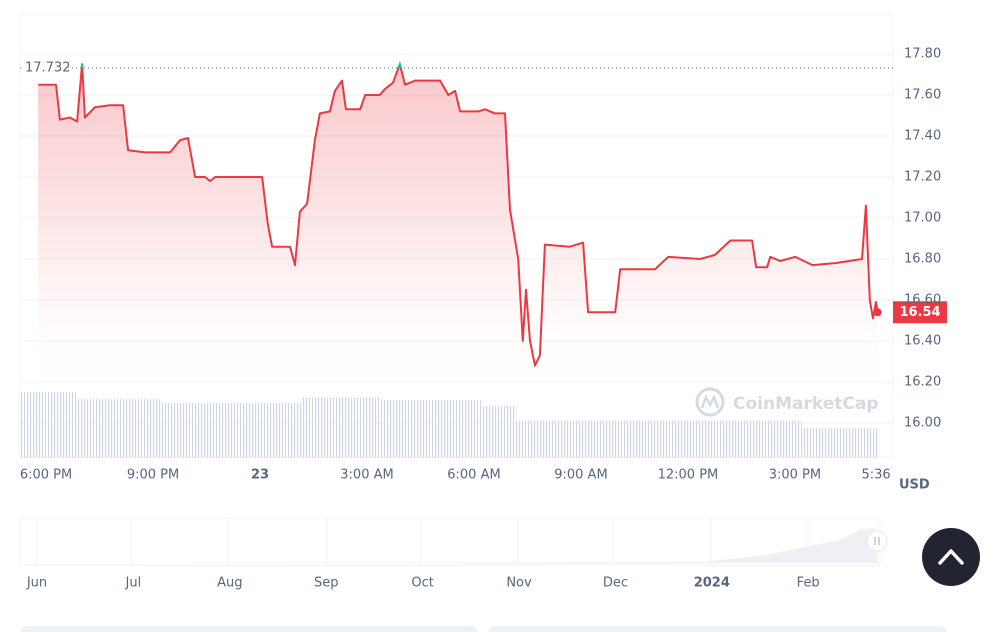 This screenshot has height=632, width=994. I want to click on watermark-logo-mark, so click(710, 401).